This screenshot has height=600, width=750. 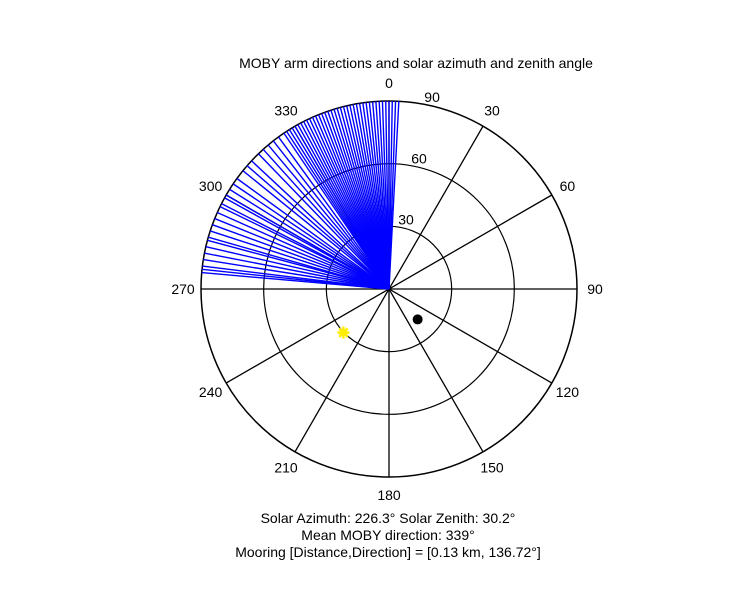 I want to click on theta-tick-label: 150, so click(x=492, y=467).